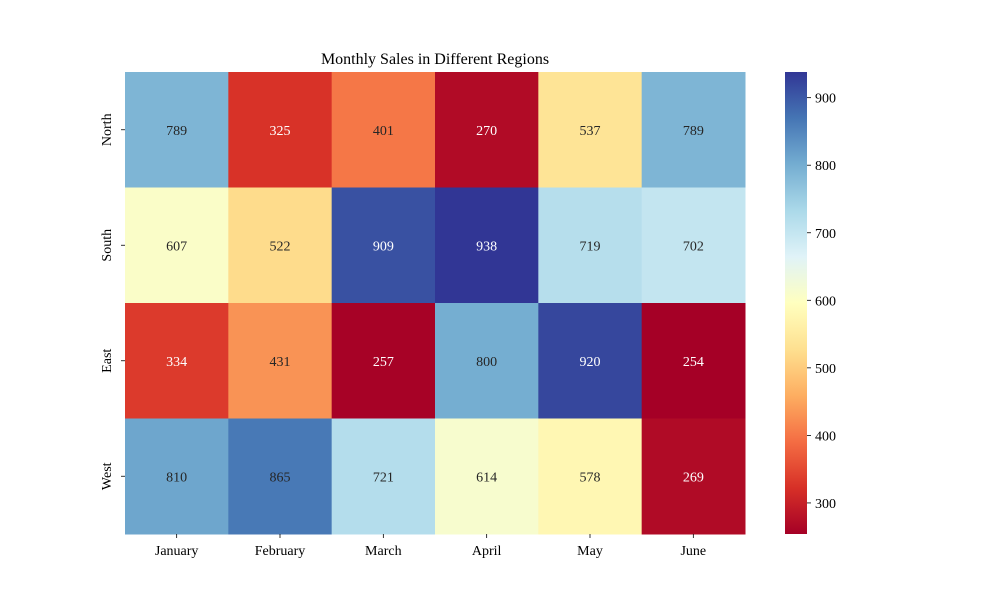 This screenshot has height=605, width=1000. I want to click on cell-value-label: 702, so click(693, 246).